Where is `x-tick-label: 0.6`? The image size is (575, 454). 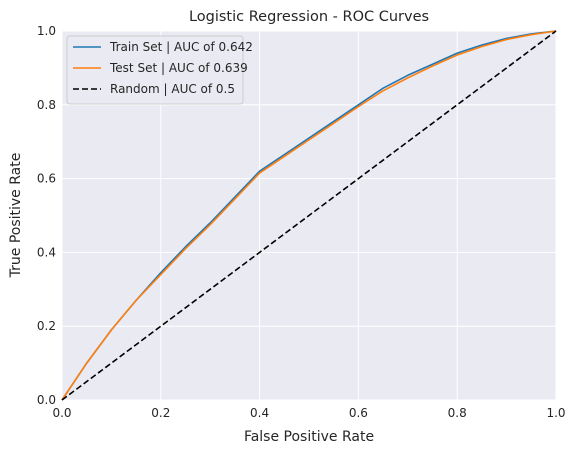 x-tick-label: 0.6 is located at coordinates (358, 413).